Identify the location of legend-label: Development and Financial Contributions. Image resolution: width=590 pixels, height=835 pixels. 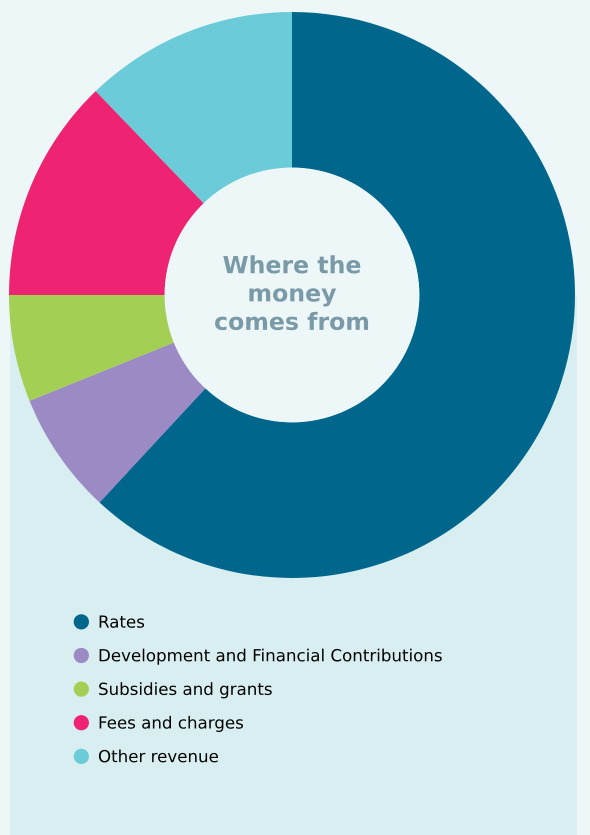
(271, 656).